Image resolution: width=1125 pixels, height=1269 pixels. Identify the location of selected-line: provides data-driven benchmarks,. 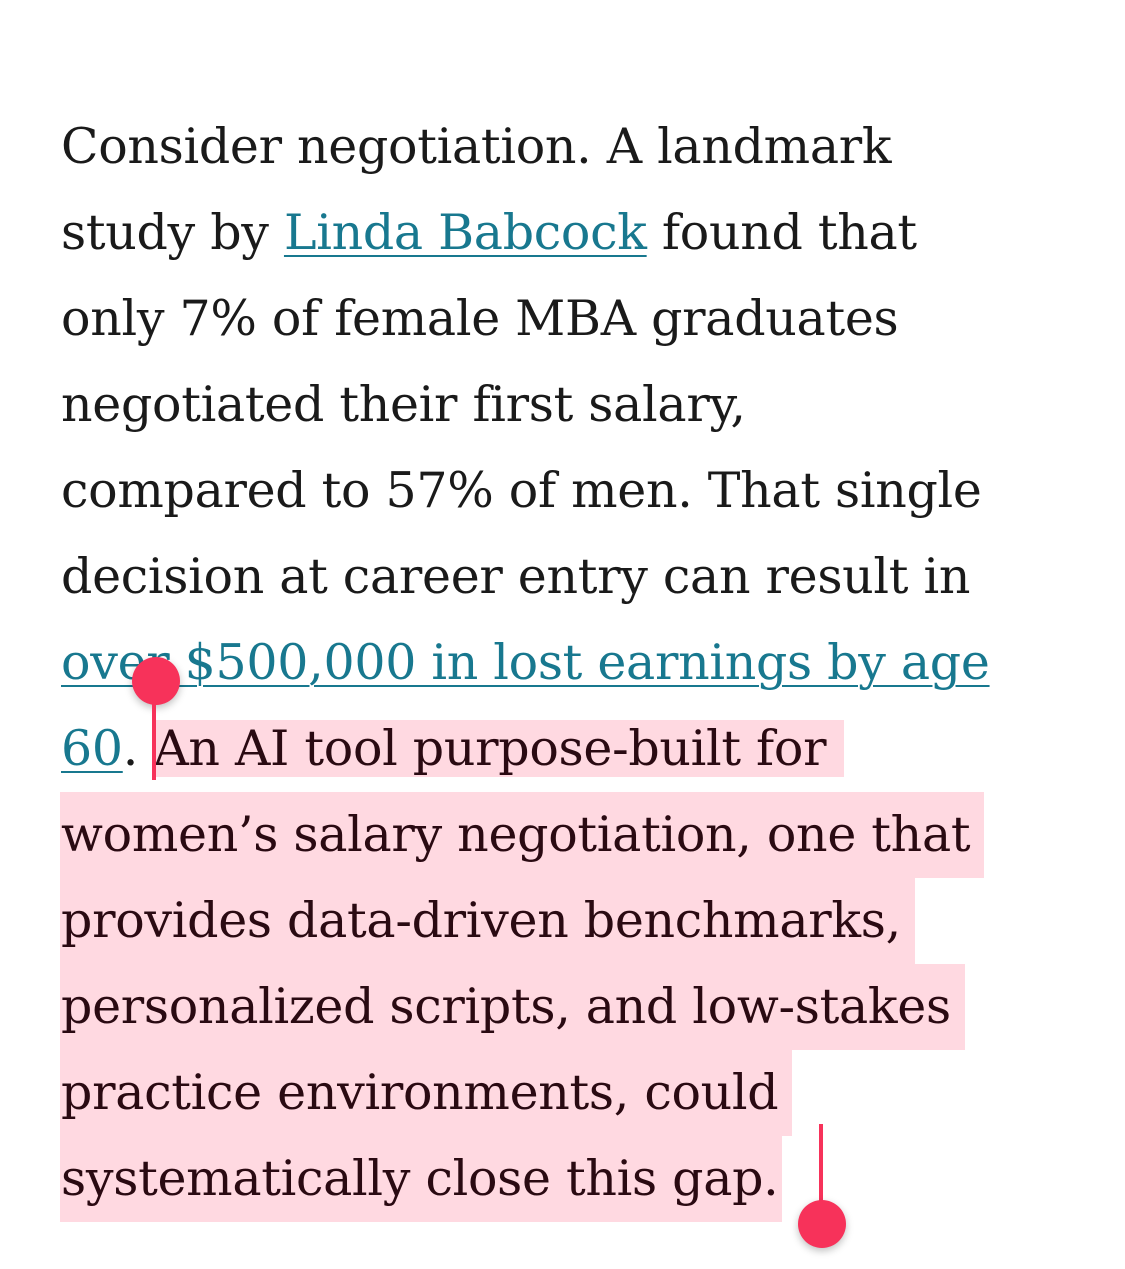
(487, 921).